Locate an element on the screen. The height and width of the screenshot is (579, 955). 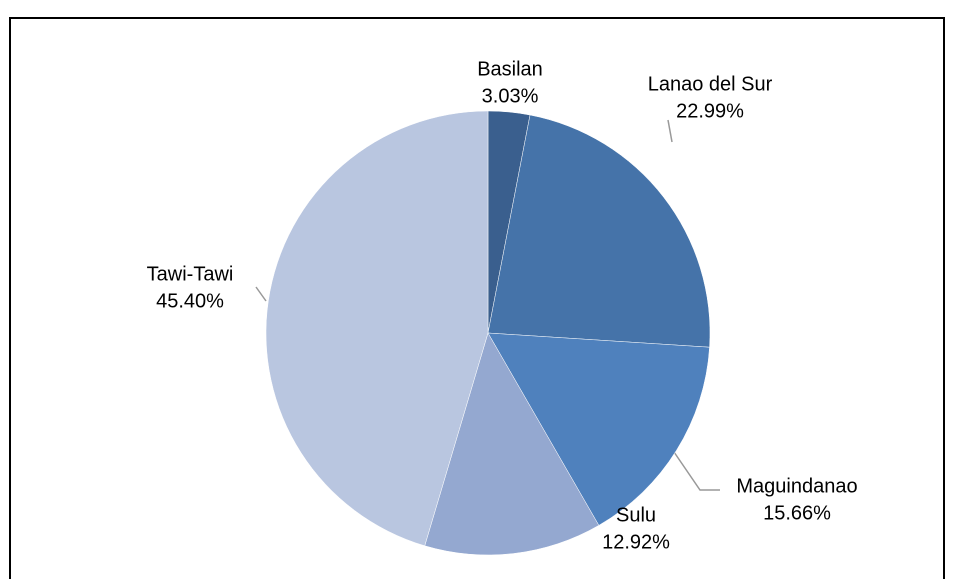
slice-label-value: 3.03% is located at coordinates (510, 96).